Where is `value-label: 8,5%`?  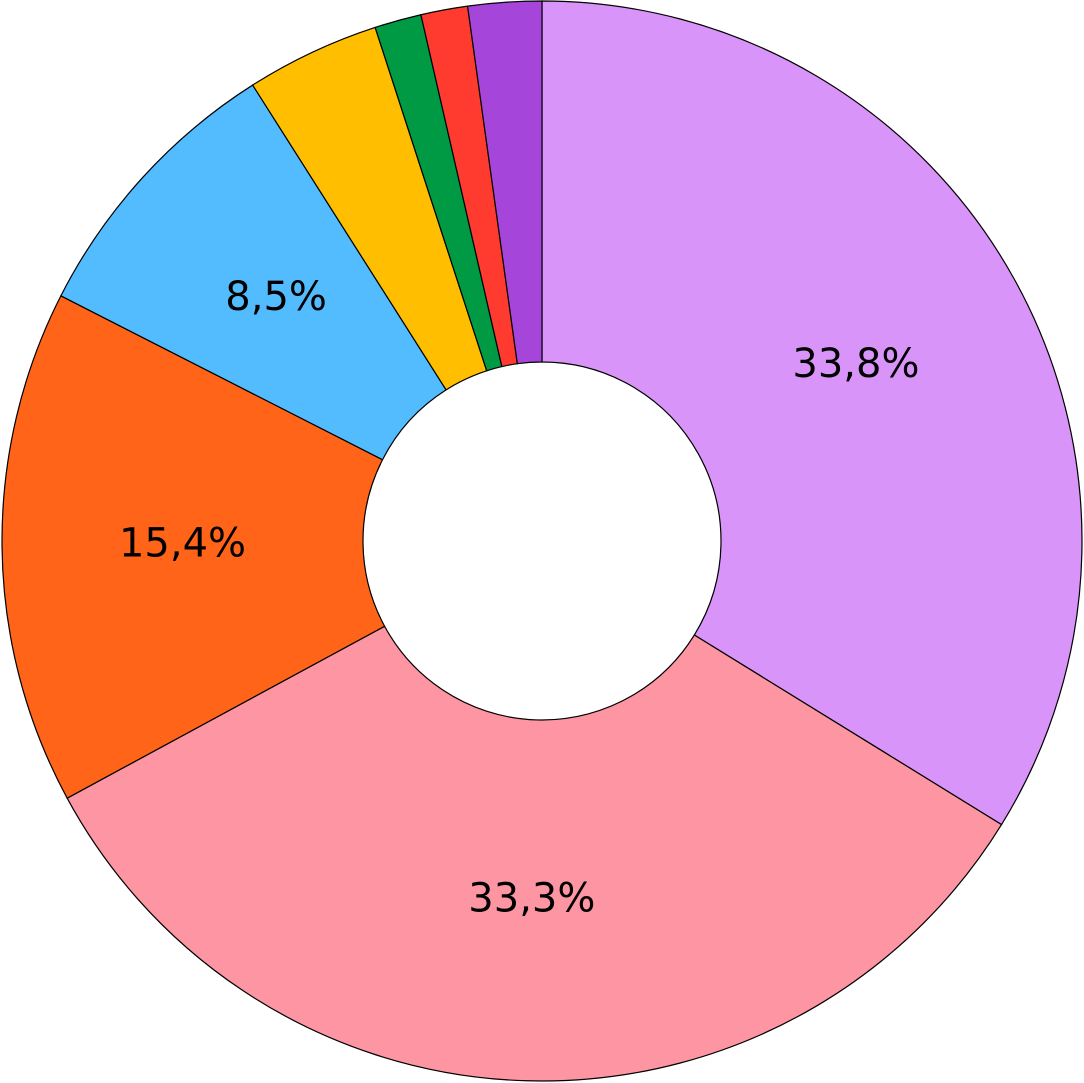
value-label: 8,5% is located at coordinates (276, 297).